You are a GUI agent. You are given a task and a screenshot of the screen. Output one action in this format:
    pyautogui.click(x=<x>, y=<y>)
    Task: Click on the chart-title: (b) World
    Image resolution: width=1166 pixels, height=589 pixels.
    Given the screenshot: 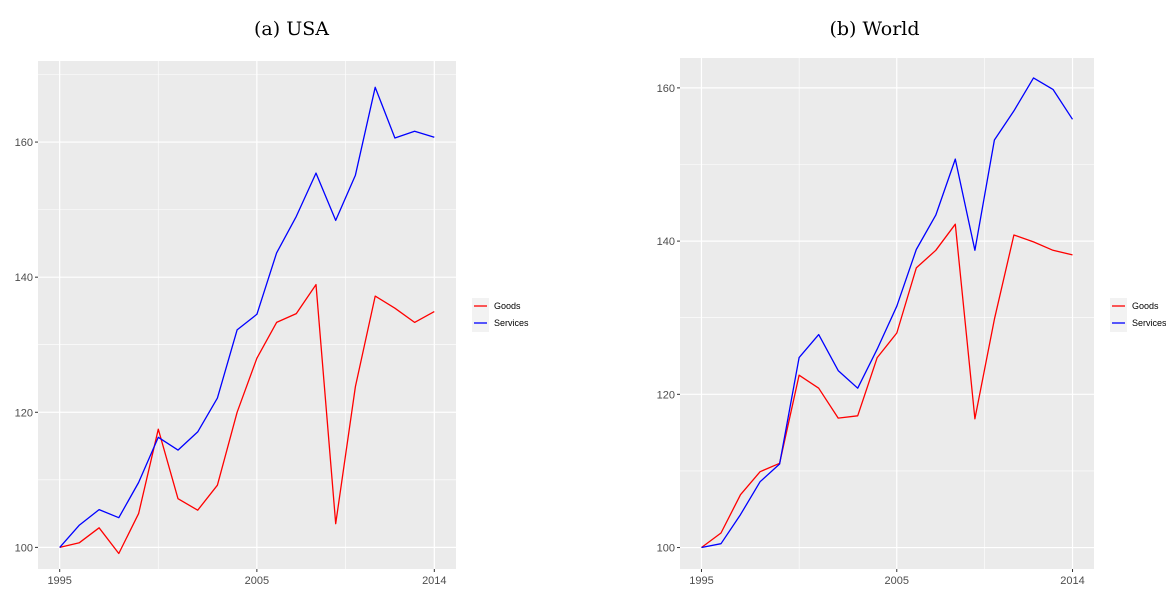 What is the action you would take?
    pyautogui.click(x=874, y=29)
    